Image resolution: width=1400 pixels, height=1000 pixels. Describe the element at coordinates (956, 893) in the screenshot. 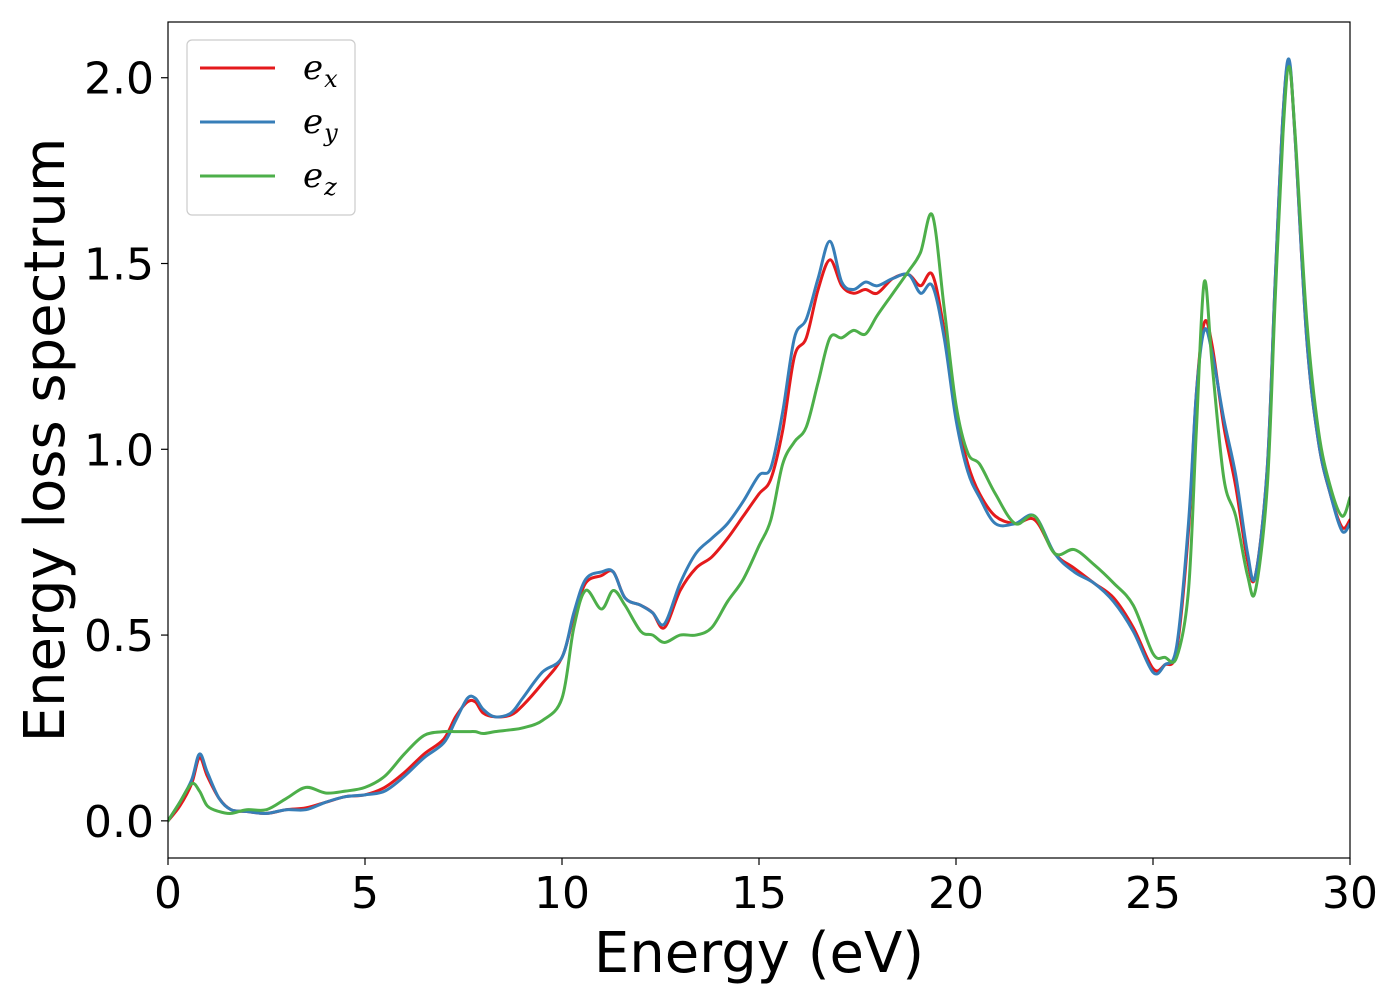

I see `x-tick-label: 20` at that location.